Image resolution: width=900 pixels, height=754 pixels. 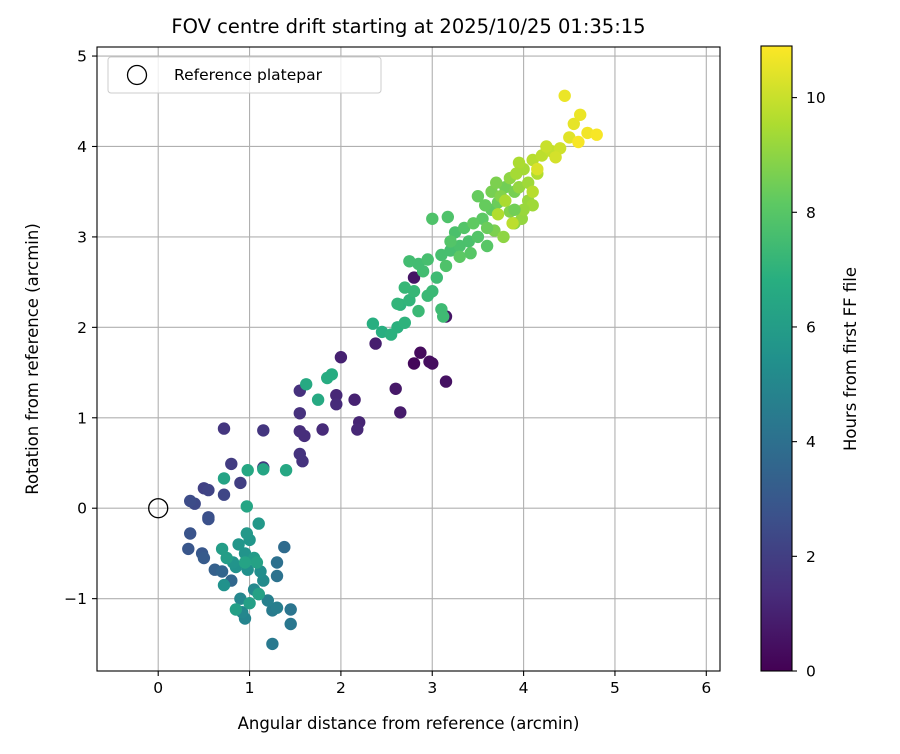 I want to click on y-tick-label: 5, so click(x=82, y=57).